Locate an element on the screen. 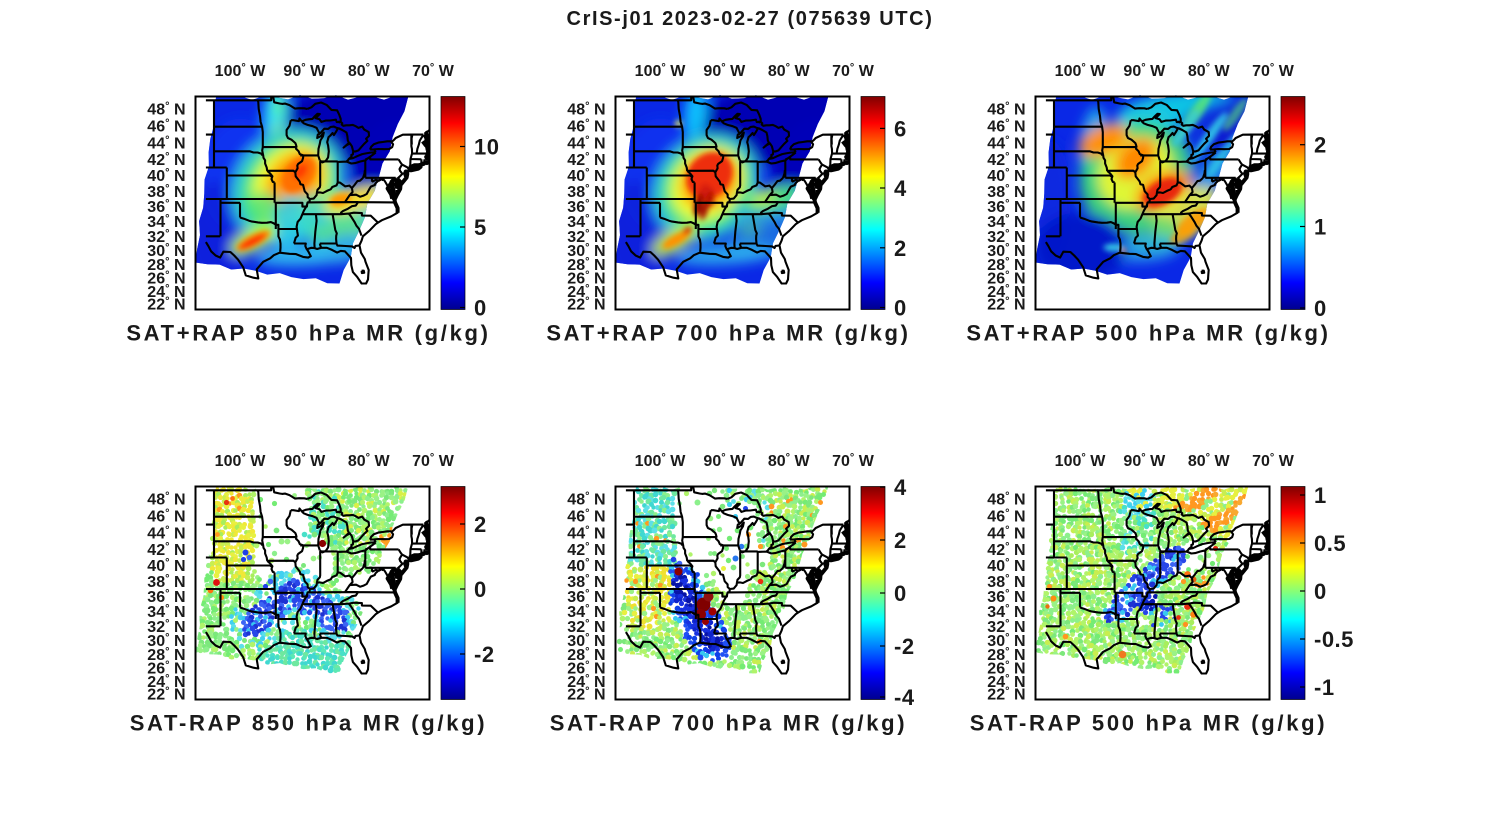 The width and height of the screenshot is (1500, 830). svg-text: SAT-RAP 500 hPa MR (g/kg) is located at coordinates (1149, 723).